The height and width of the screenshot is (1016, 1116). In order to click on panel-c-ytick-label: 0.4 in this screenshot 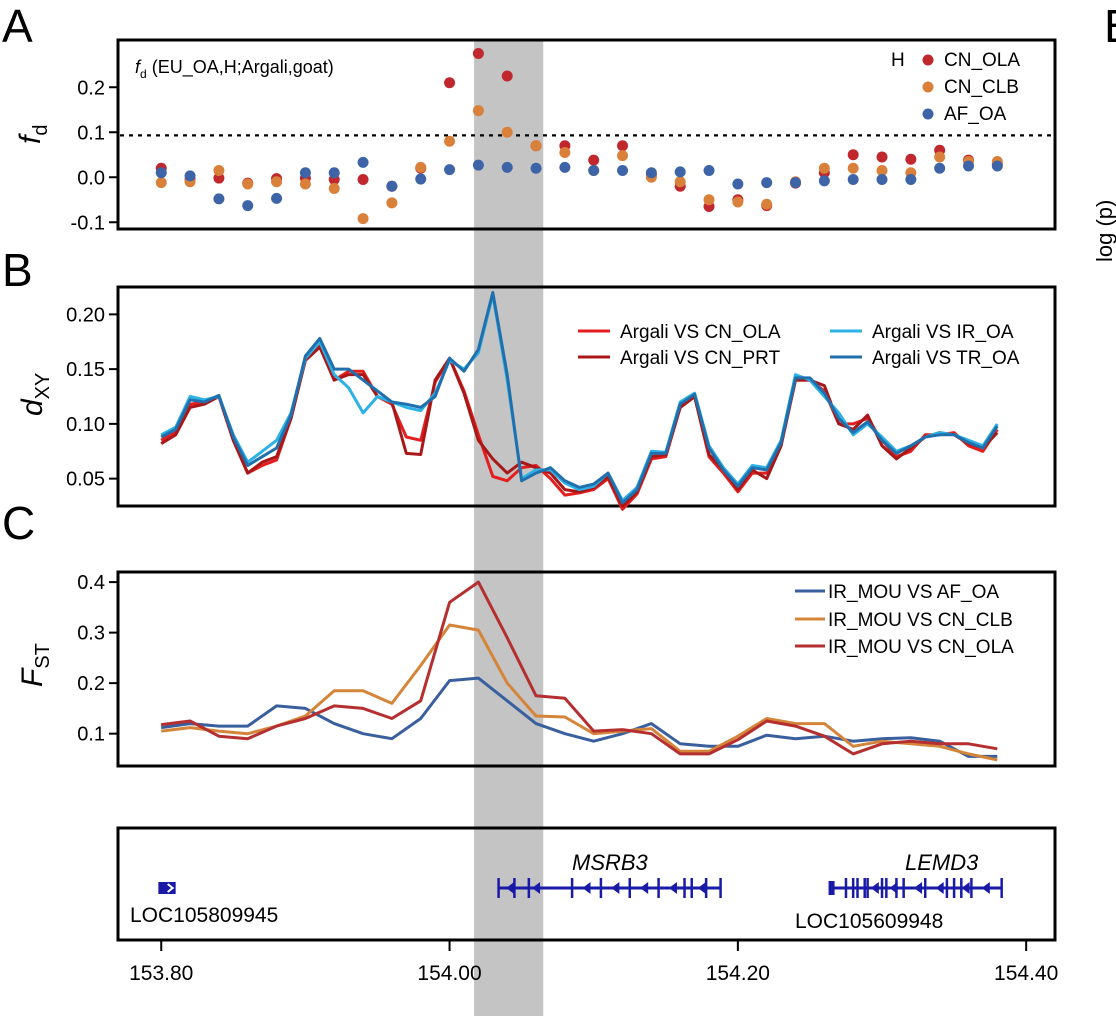, I will do `click(91, 583)`.